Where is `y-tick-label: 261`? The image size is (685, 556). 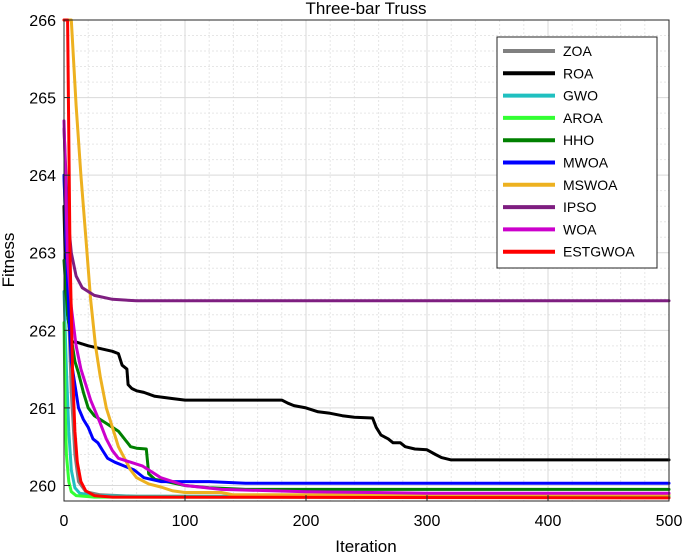
y-tick-label: 261 is located at coordinates (42, 409).